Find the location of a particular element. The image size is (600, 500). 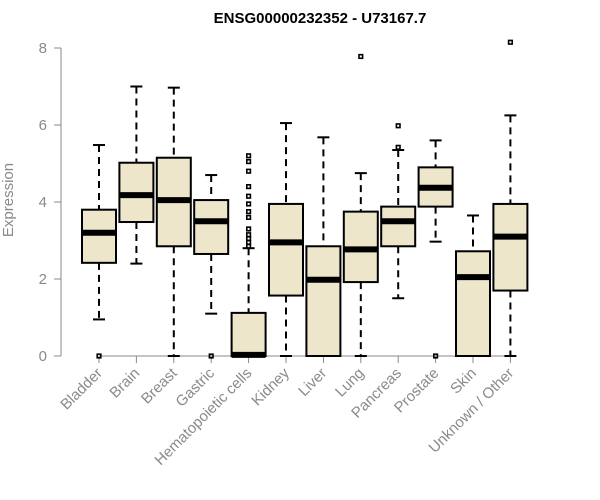

y-tick-label: 8 is located at coordinates (43, 48).